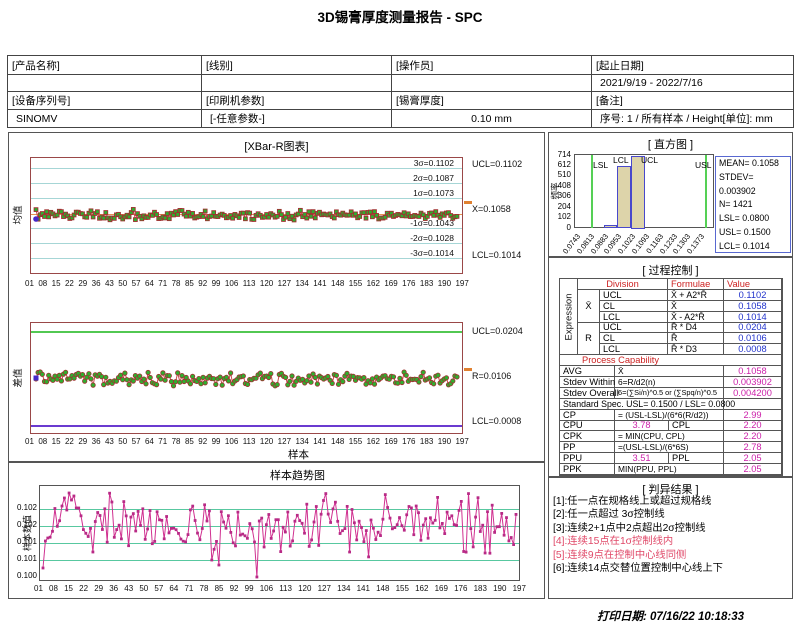  Describe the element at coordinates (669, 469) in the screenshot. I see `cap-row-formula: MIN(PPU, PPL)` at that location.